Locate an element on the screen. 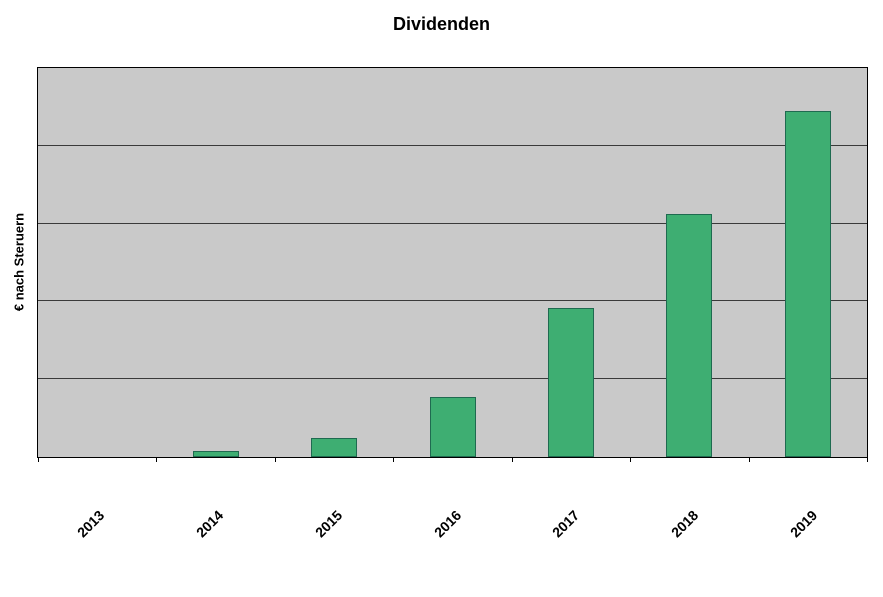 The image size is (883, 597). bar-2015 is located at coordinates (334, 447).